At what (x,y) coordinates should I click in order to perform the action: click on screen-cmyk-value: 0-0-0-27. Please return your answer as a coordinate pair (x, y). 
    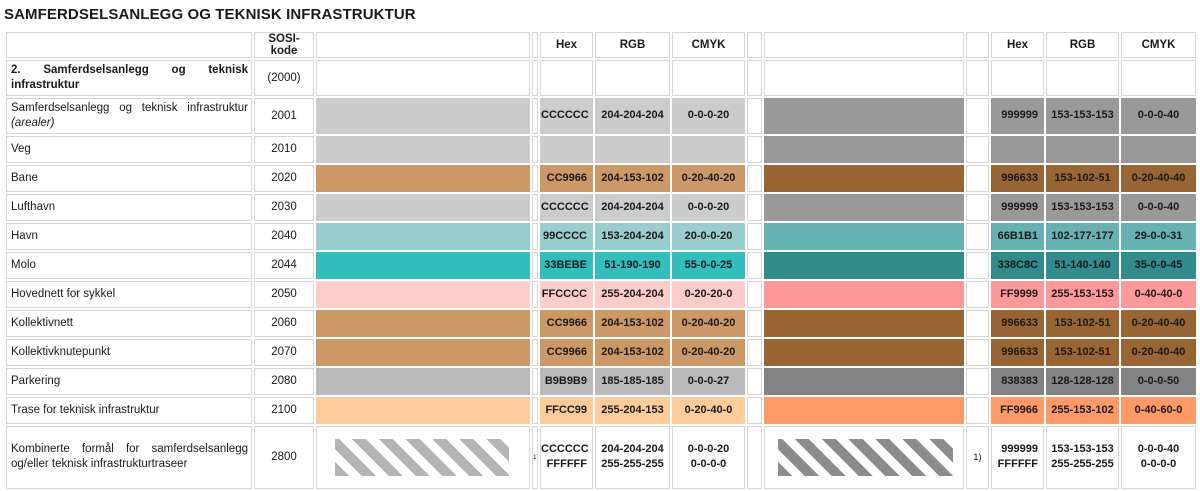
    Looking at the image, I should click on (708, 381).